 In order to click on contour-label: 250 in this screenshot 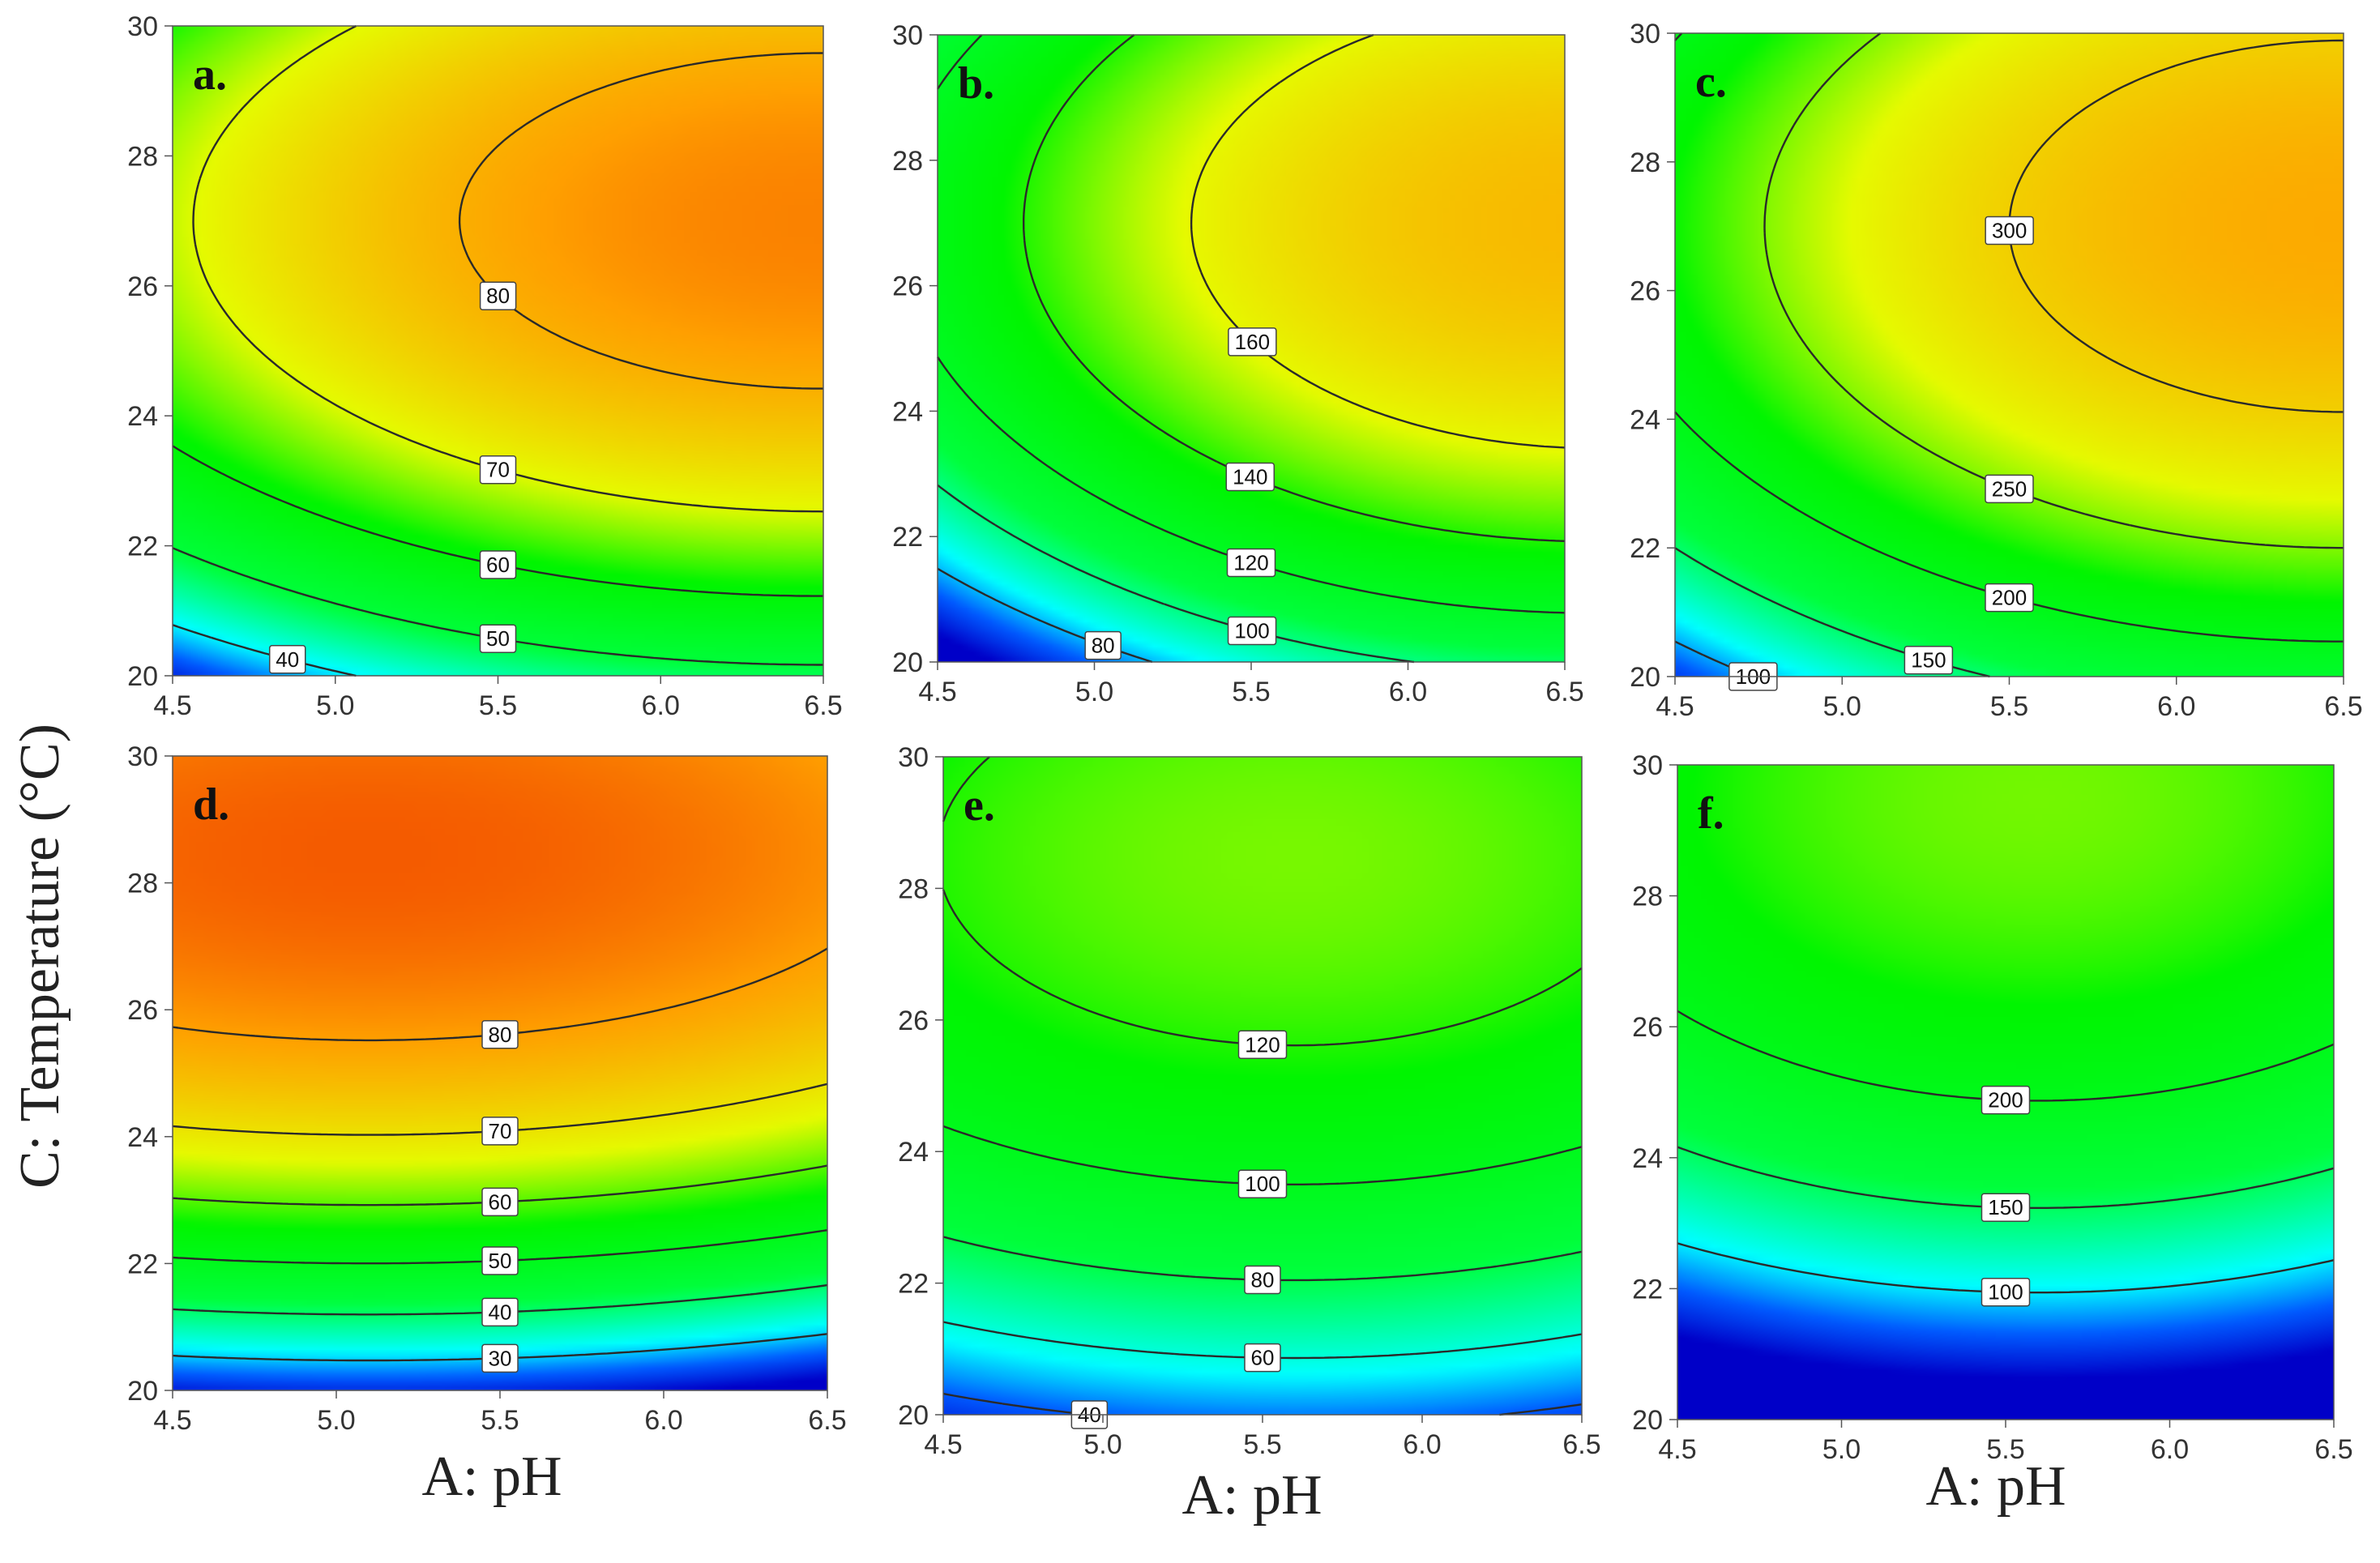, I will do `click(2010, 488)`.